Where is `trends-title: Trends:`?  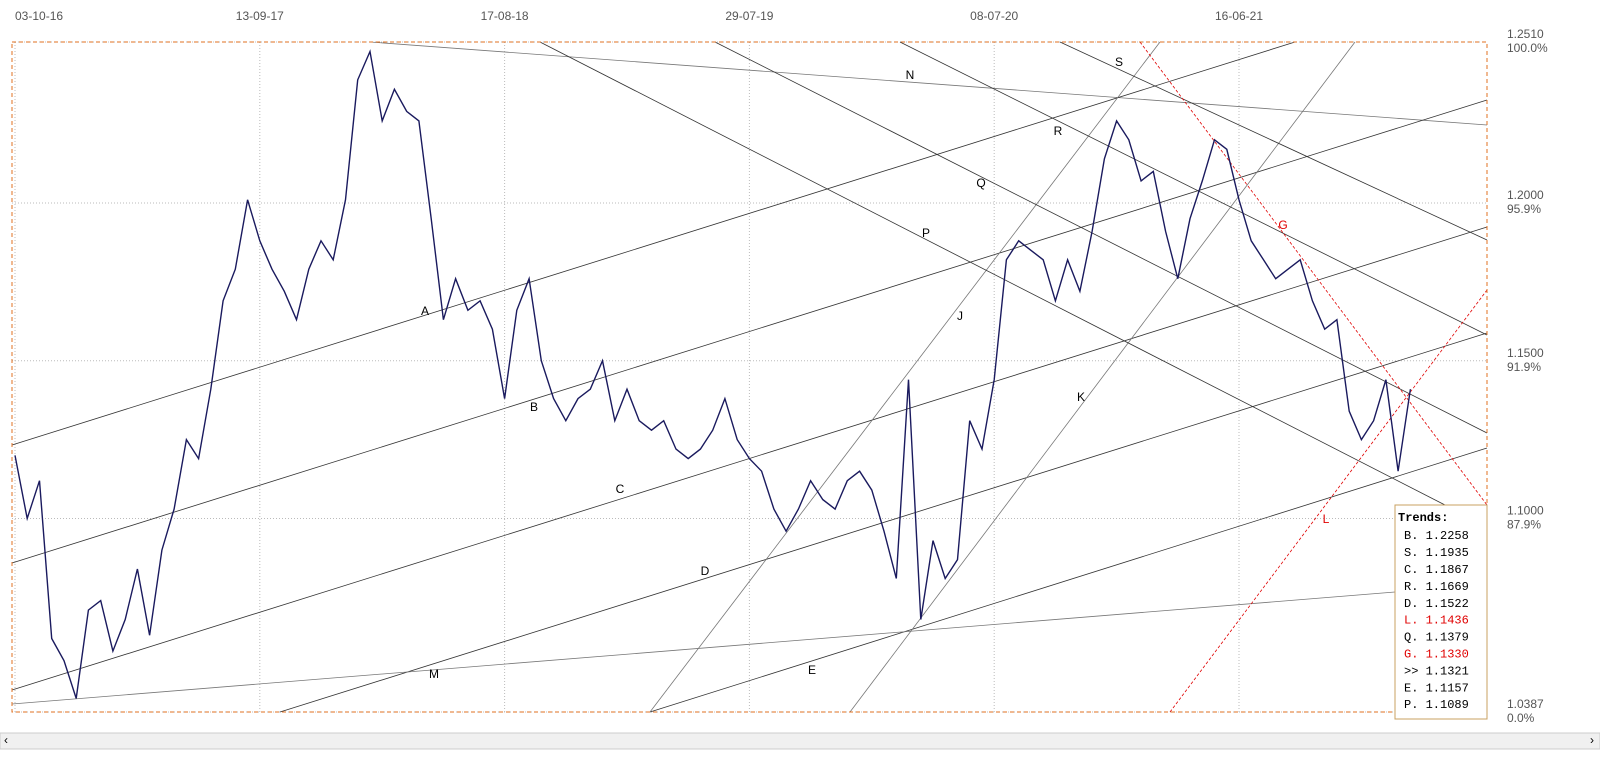 trends-title: Trends: is located at coordinates (1423, 518).